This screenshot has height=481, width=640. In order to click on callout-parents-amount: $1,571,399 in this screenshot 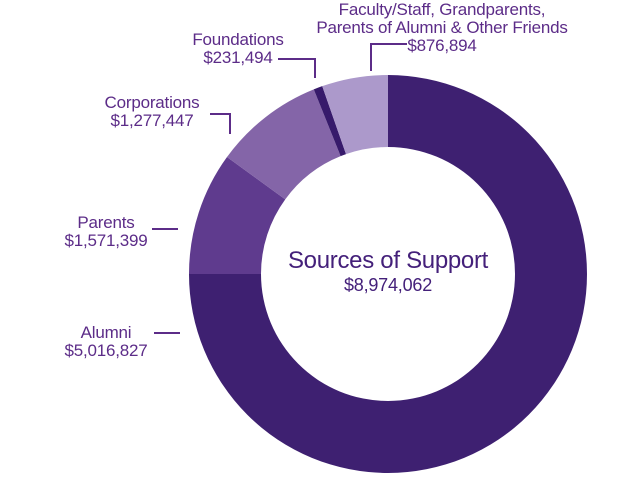, I will do `click(106, 240)`.